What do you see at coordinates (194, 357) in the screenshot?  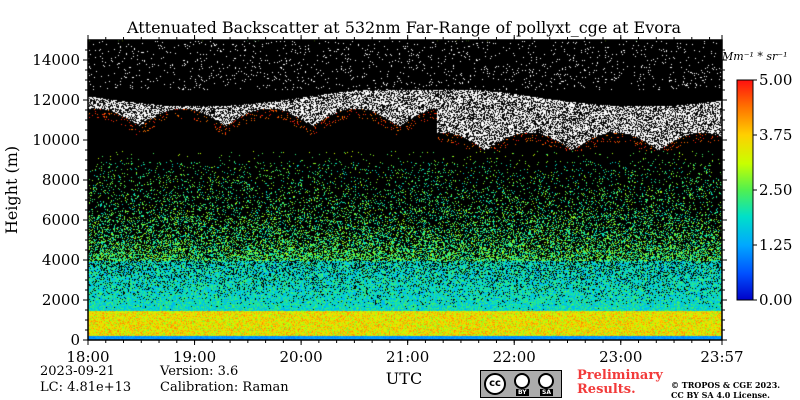 I see `x-tick-label: 19:00` at bounding box center [194, 357].